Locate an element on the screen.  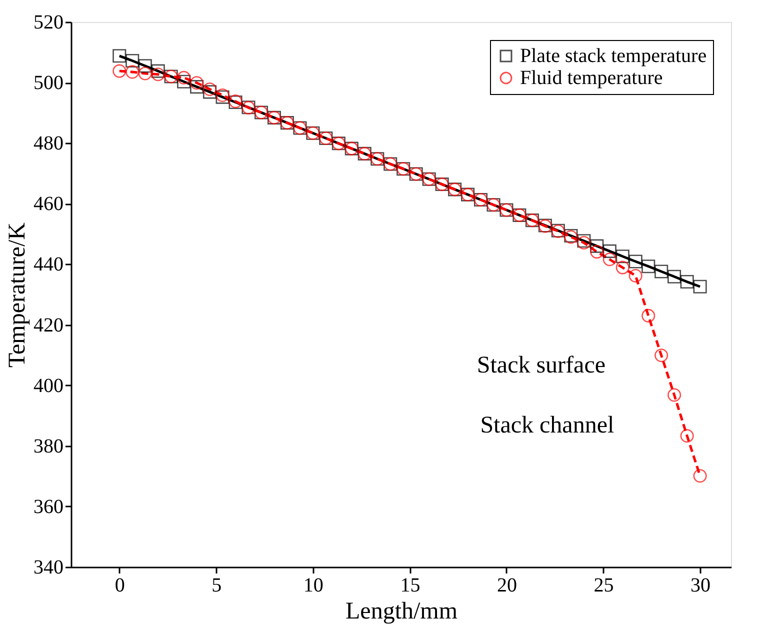
y-tick-label: 480 is located at coordinates (49, 143).